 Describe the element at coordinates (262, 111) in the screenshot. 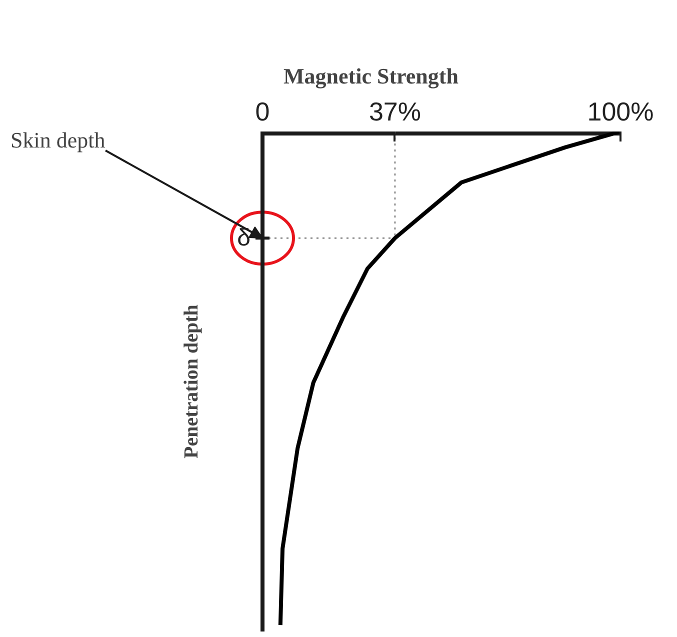

I see `x-tick-label: 0` at that location.